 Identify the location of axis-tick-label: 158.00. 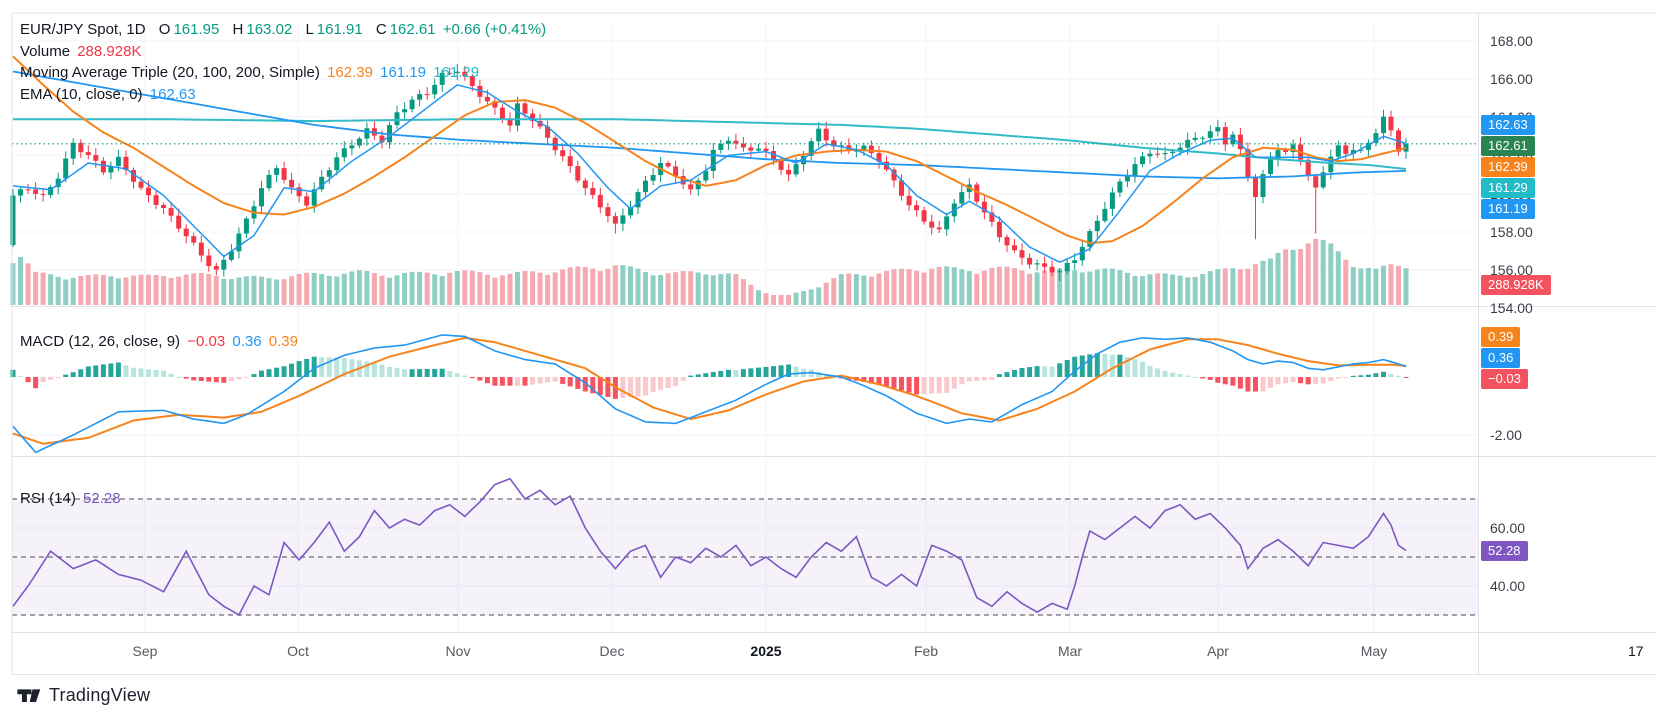
(1511, 232).